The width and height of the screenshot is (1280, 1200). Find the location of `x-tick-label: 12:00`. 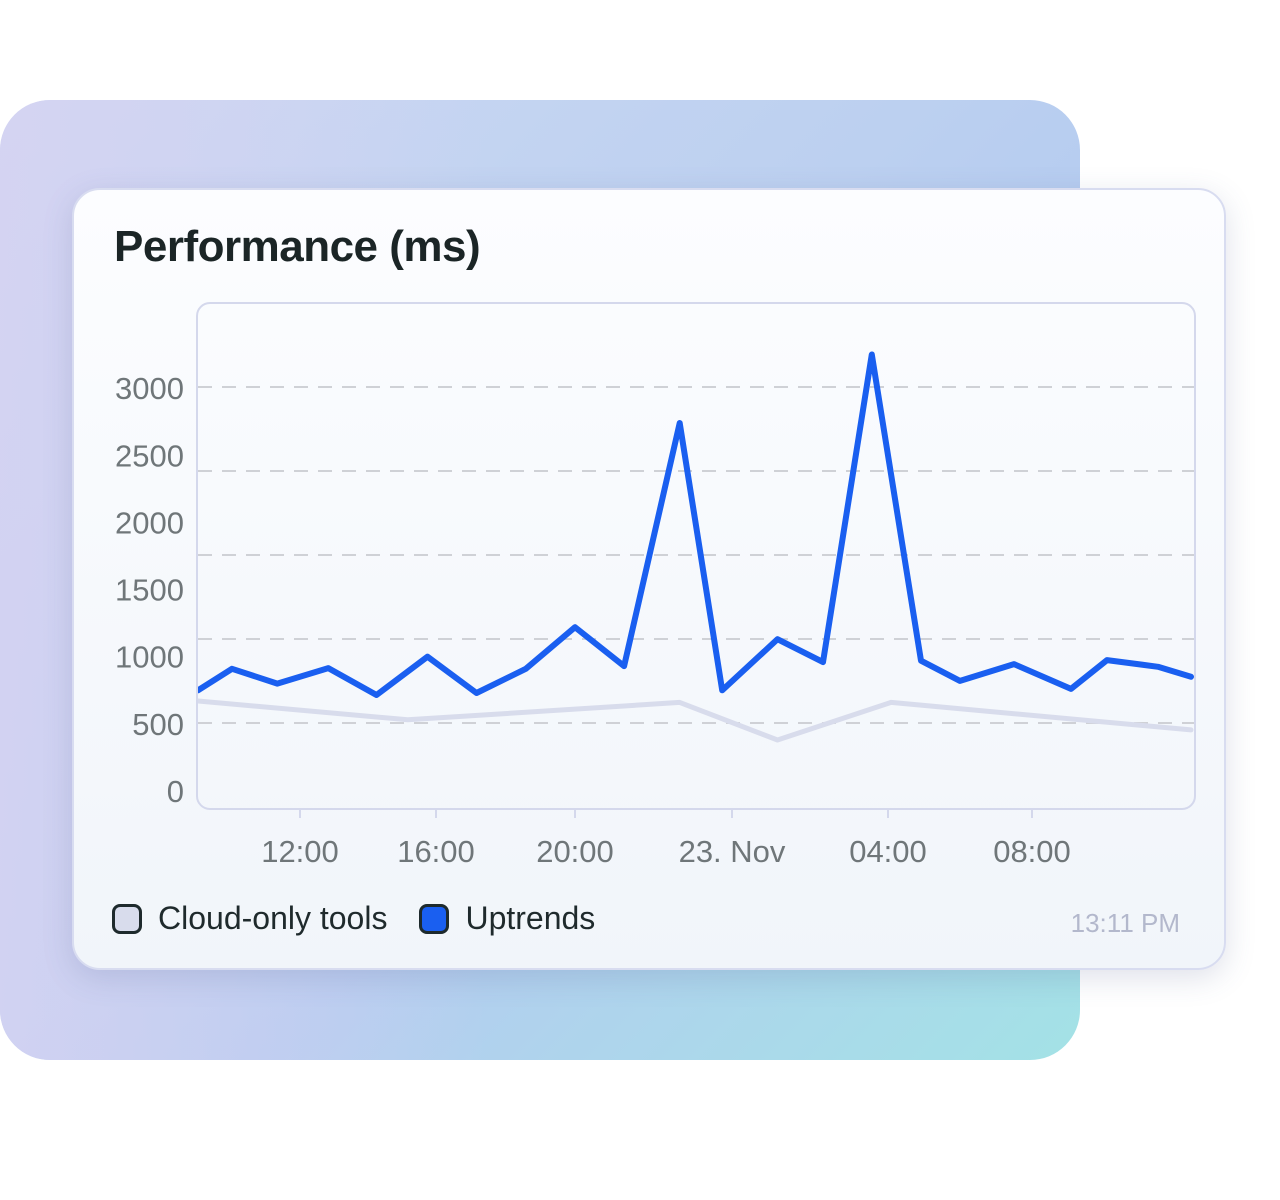

x-tick-label: 12:00 is located at coordinates (300, 851).